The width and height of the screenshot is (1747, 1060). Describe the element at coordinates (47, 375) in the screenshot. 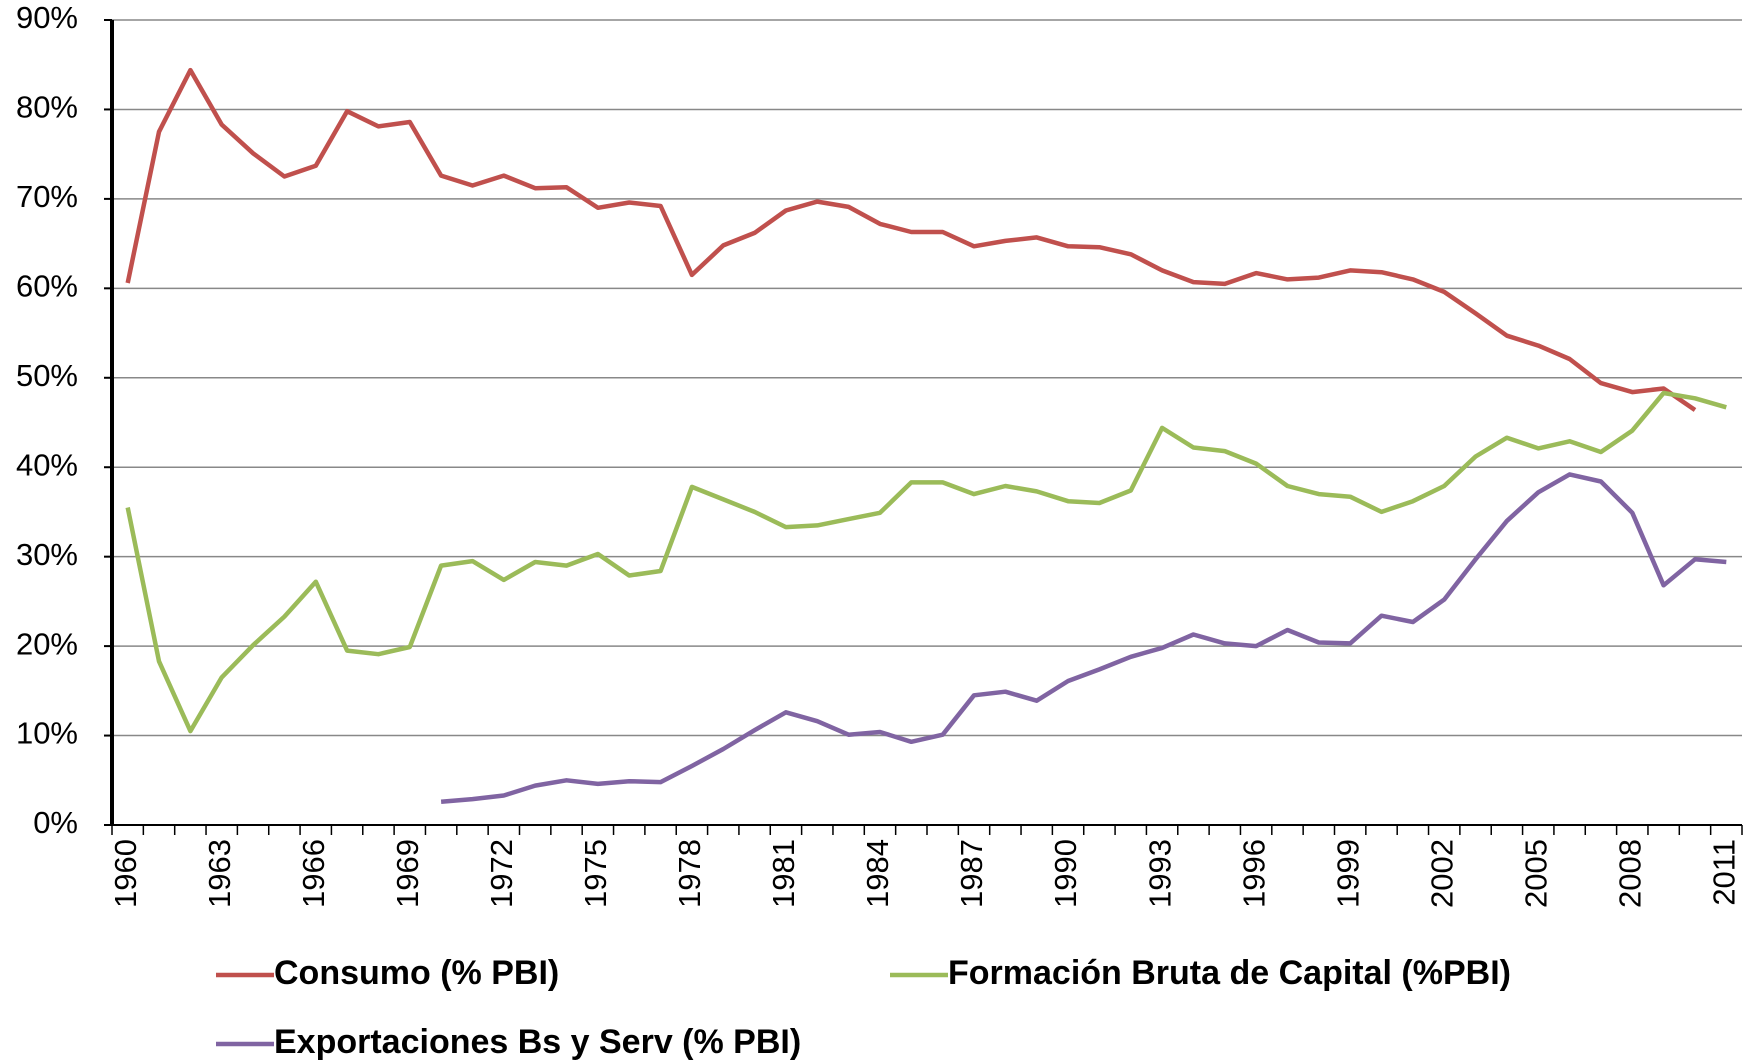

I see `y-tick-label: 50%` at that location.